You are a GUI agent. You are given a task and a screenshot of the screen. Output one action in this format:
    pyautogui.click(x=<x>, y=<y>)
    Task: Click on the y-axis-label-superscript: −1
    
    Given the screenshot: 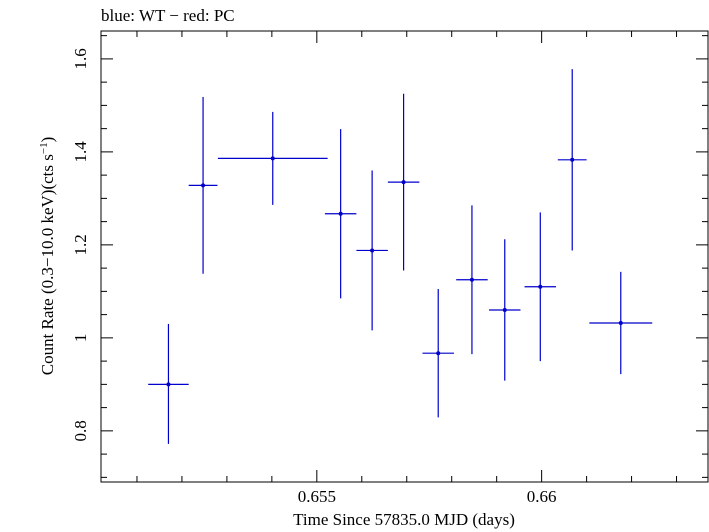 What is the action you would take?
    pyautogui.click(x=44, y=148)
    